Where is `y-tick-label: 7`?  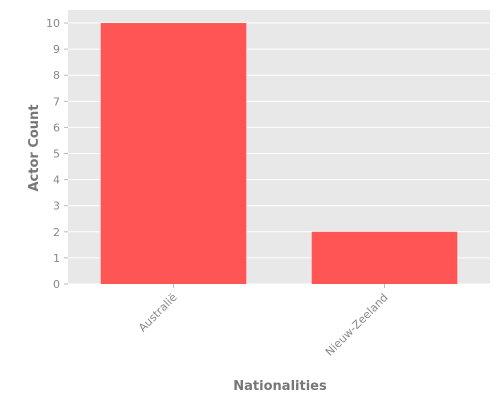 y-tick-label: 7 is located at coordinates (56, 101).